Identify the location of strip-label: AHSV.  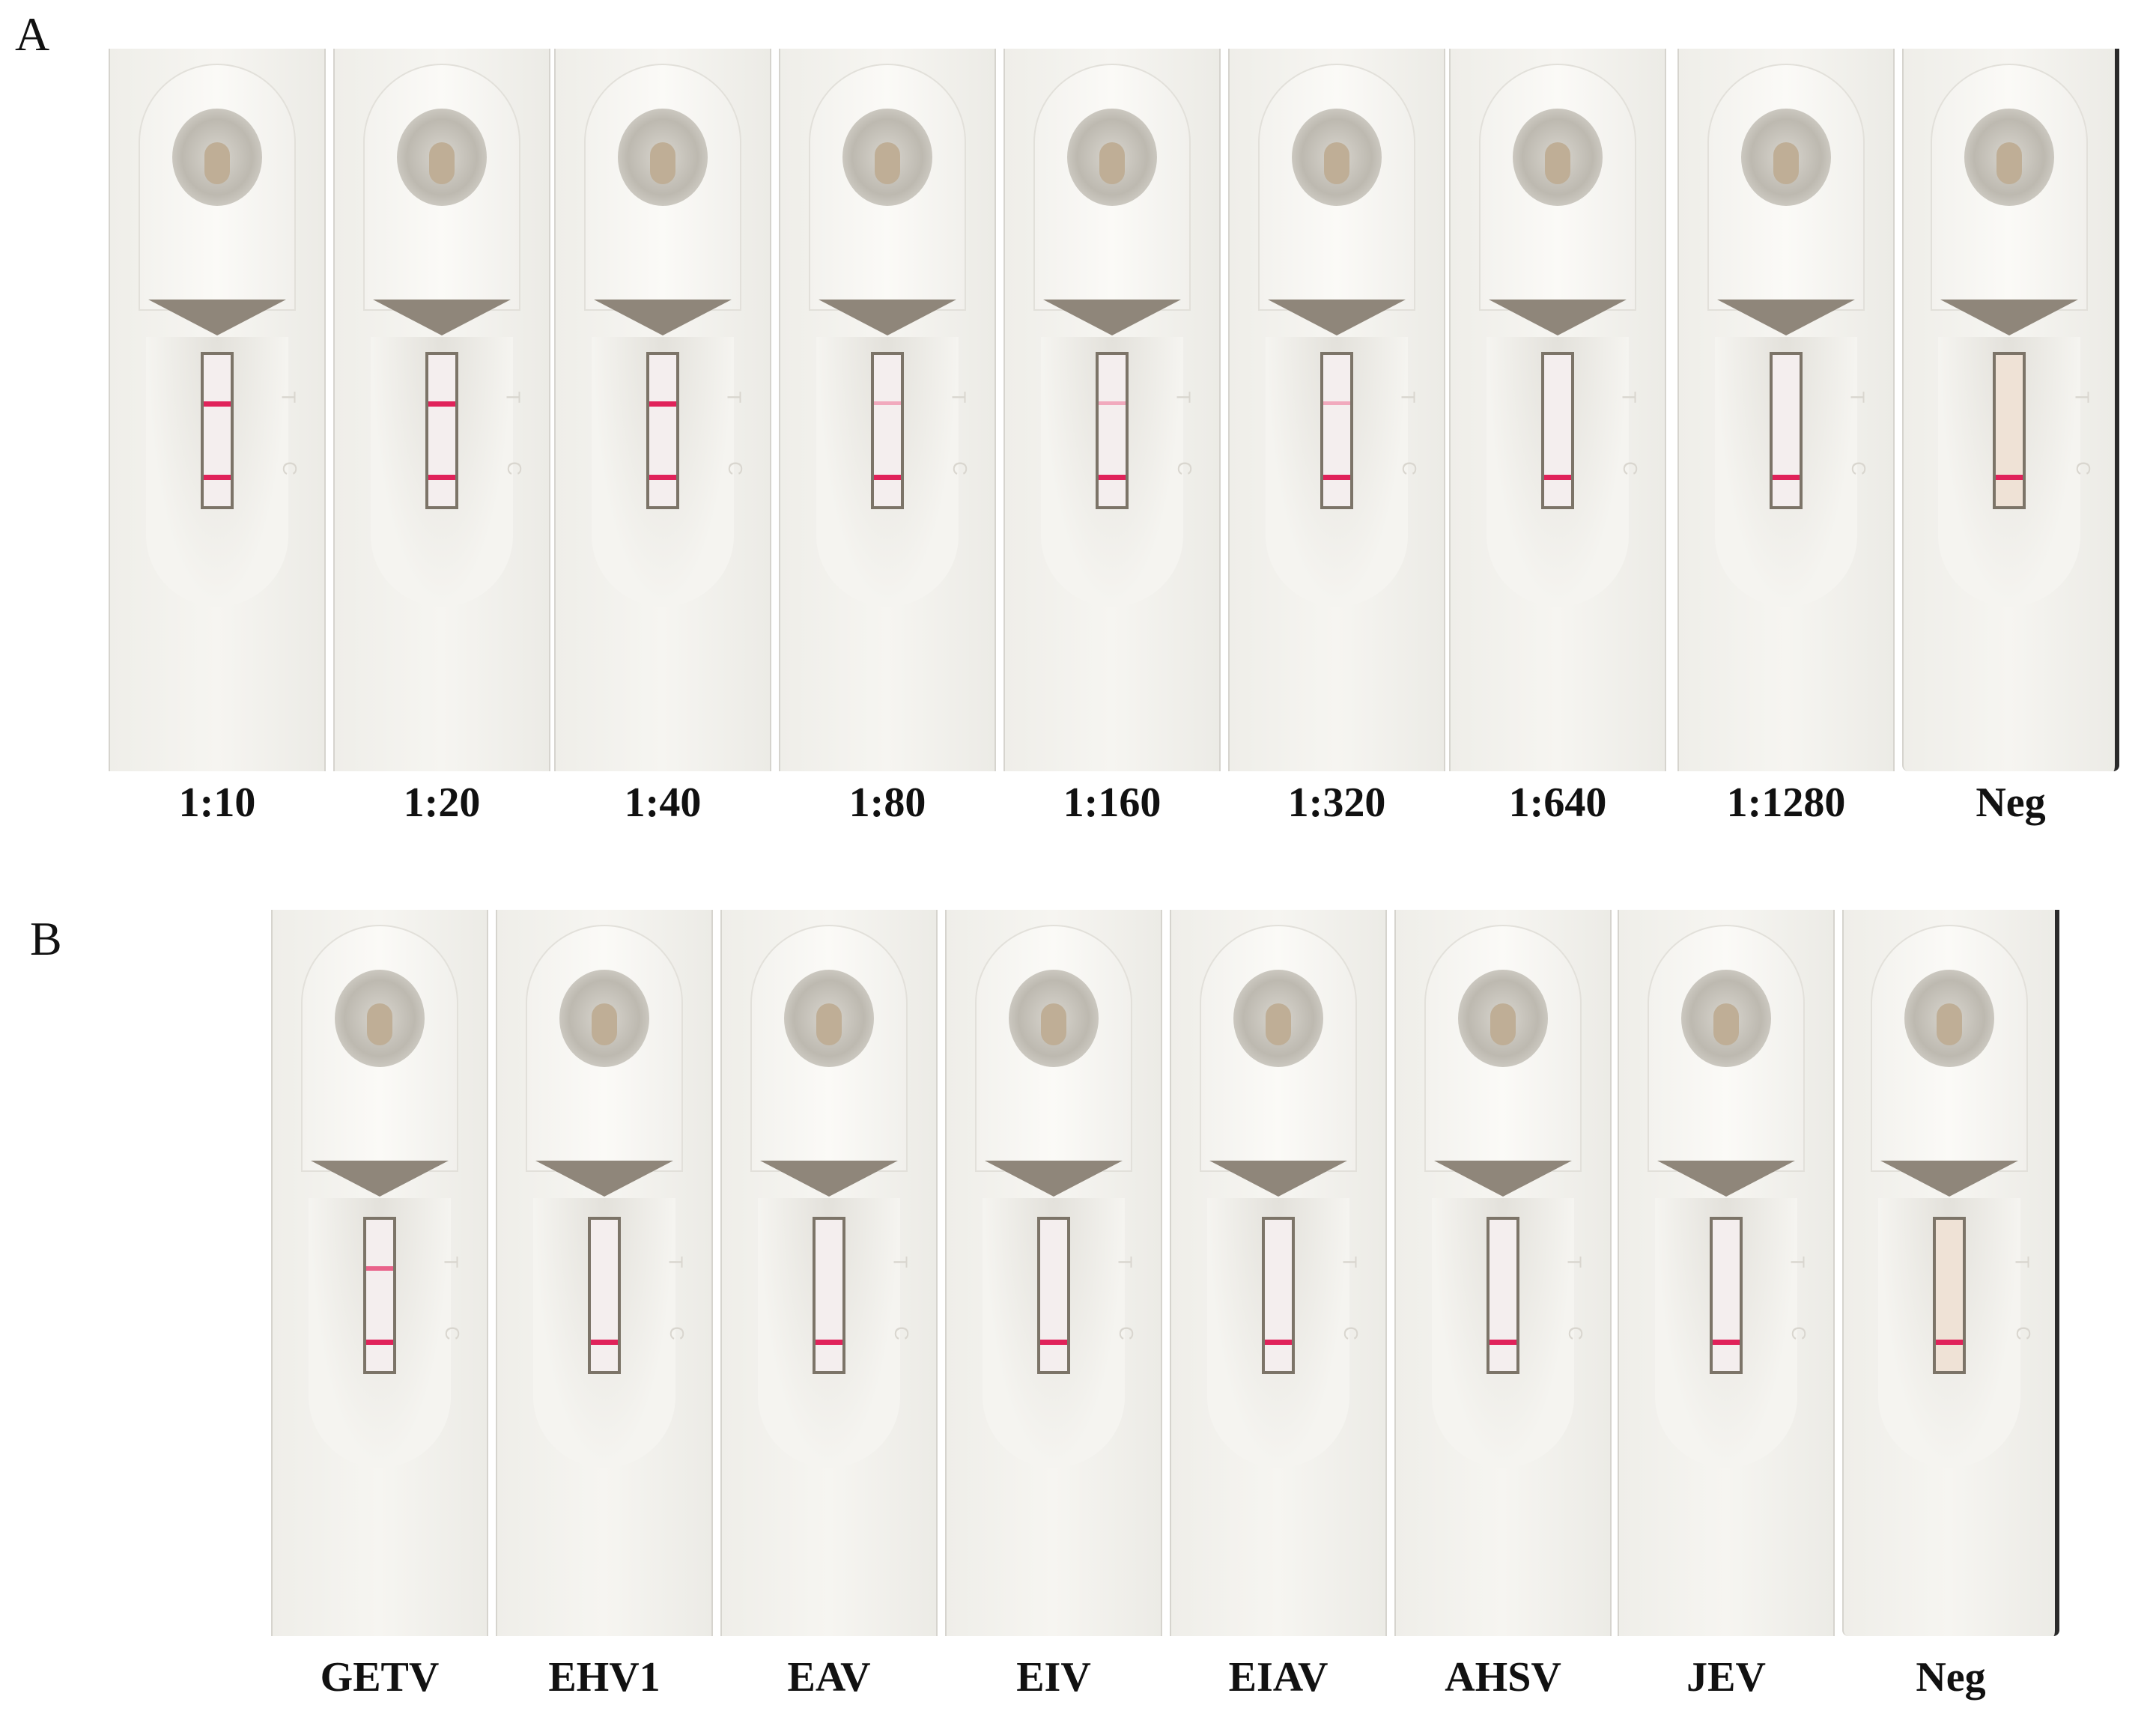
(1503, 1677).